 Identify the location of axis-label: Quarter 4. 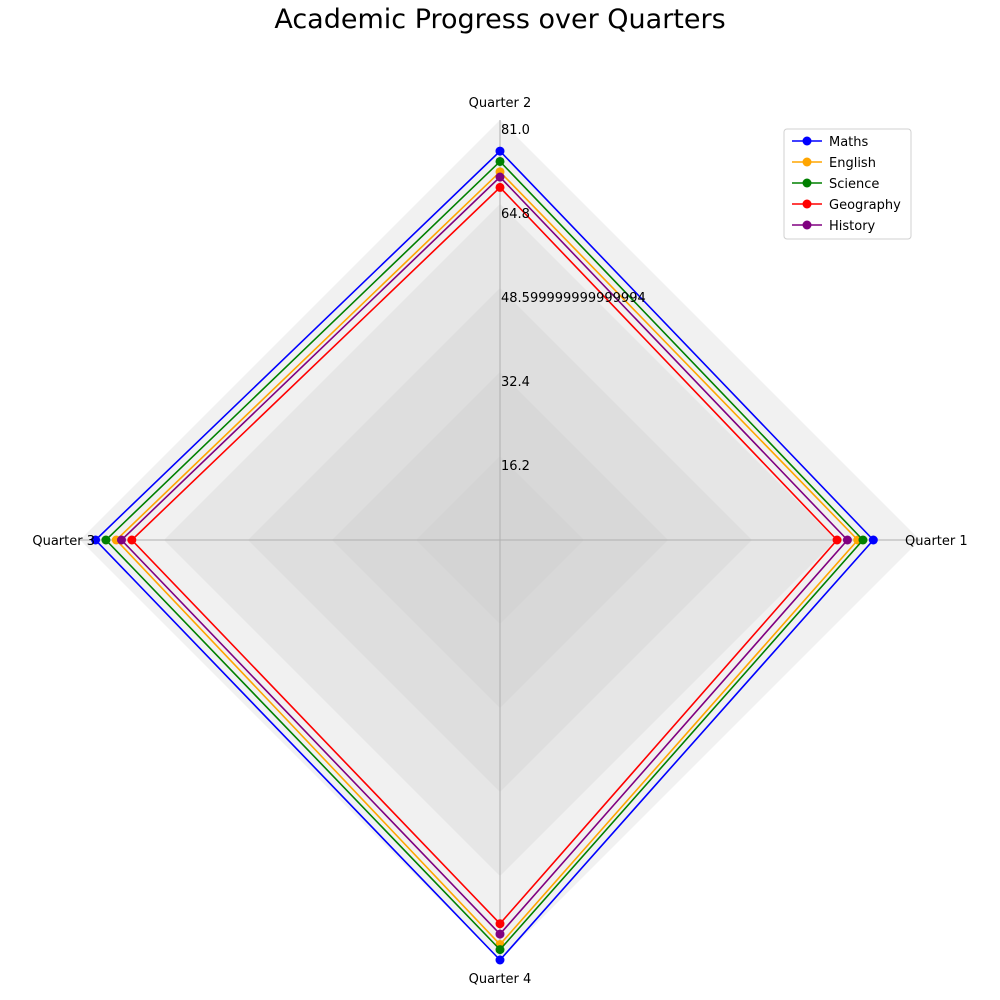
(500, 979).